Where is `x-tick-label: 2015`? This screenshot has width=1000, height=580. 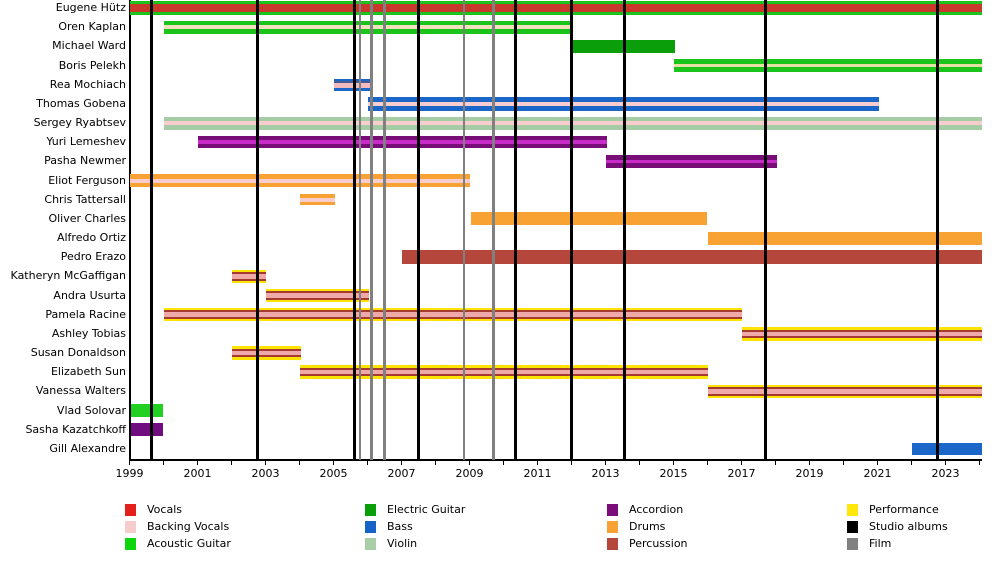 x-tick-label: 2015 is located at coordinates (673, 473).